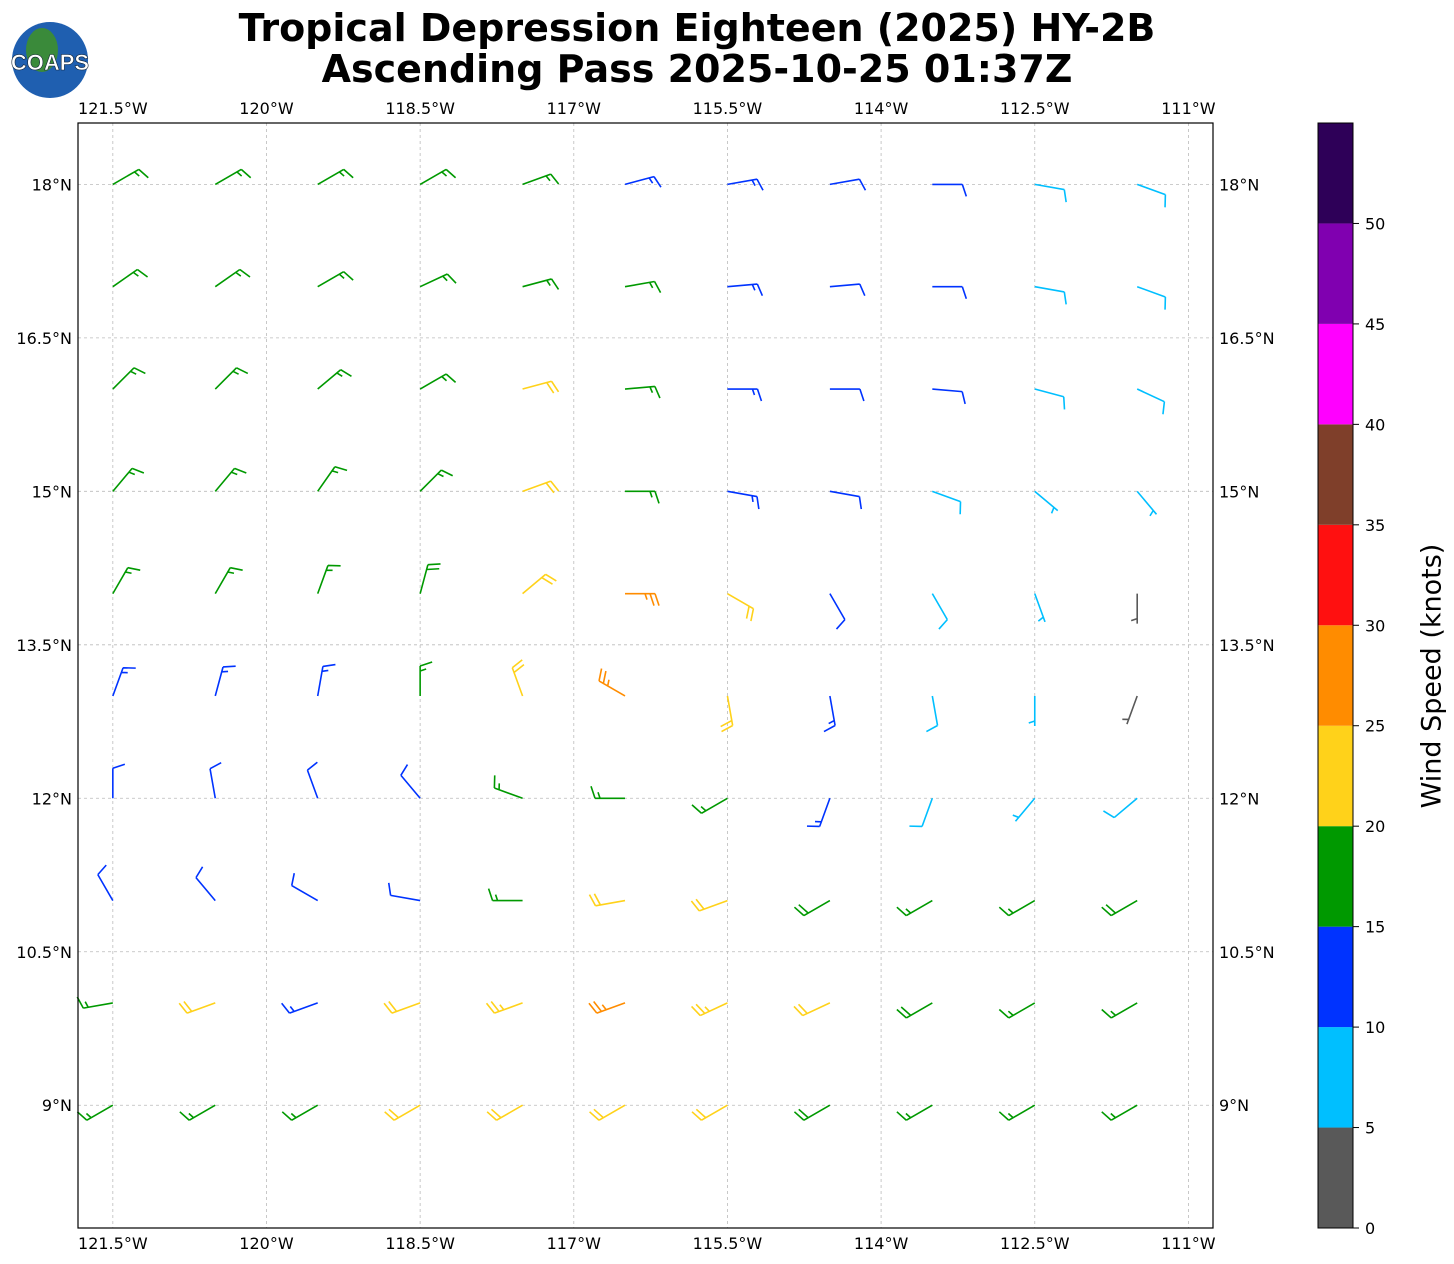  I want to click on colorbar-tick-label: 10, so click(1375, 1027).